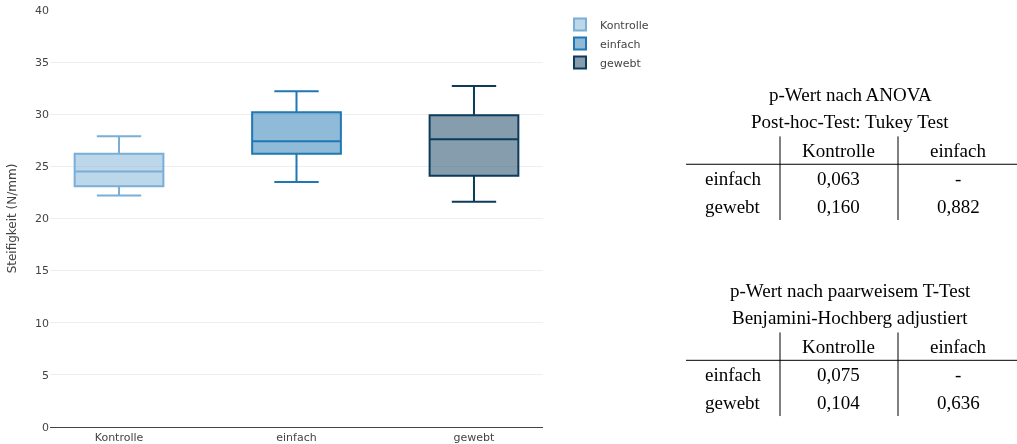 The height and width of the screenshot is (444, 1017). Describe the element at coordinates (958, 206) in the screenshot. I see `text: 0,882` at that location.